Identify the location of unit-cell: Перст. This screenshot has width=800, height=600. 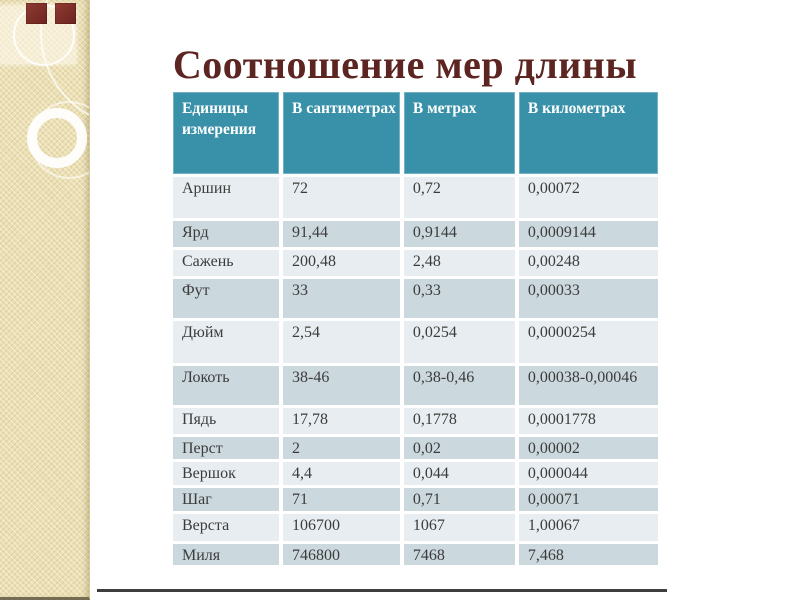
(226, 448).